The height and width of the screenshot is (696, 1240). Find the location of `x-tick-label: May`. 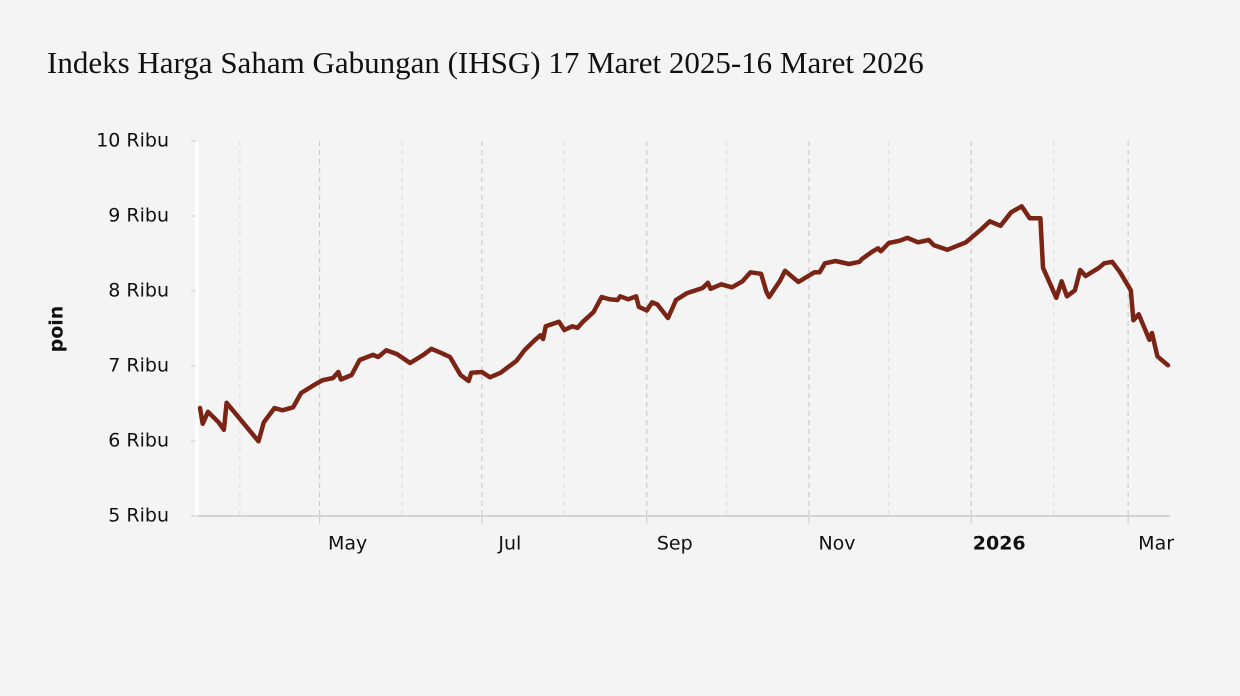

x-tick-label: May is located at coordinates (347, 544).